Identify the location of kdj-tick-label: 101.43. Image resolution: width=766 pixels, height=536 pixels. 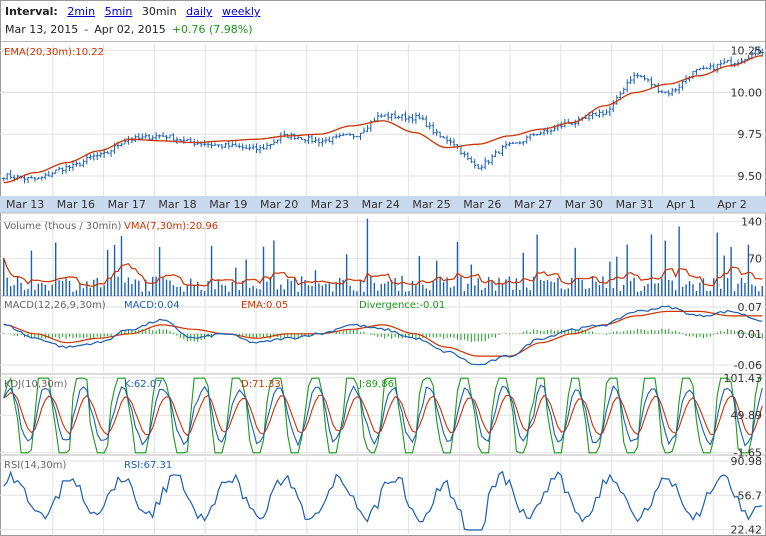
(743, 378).